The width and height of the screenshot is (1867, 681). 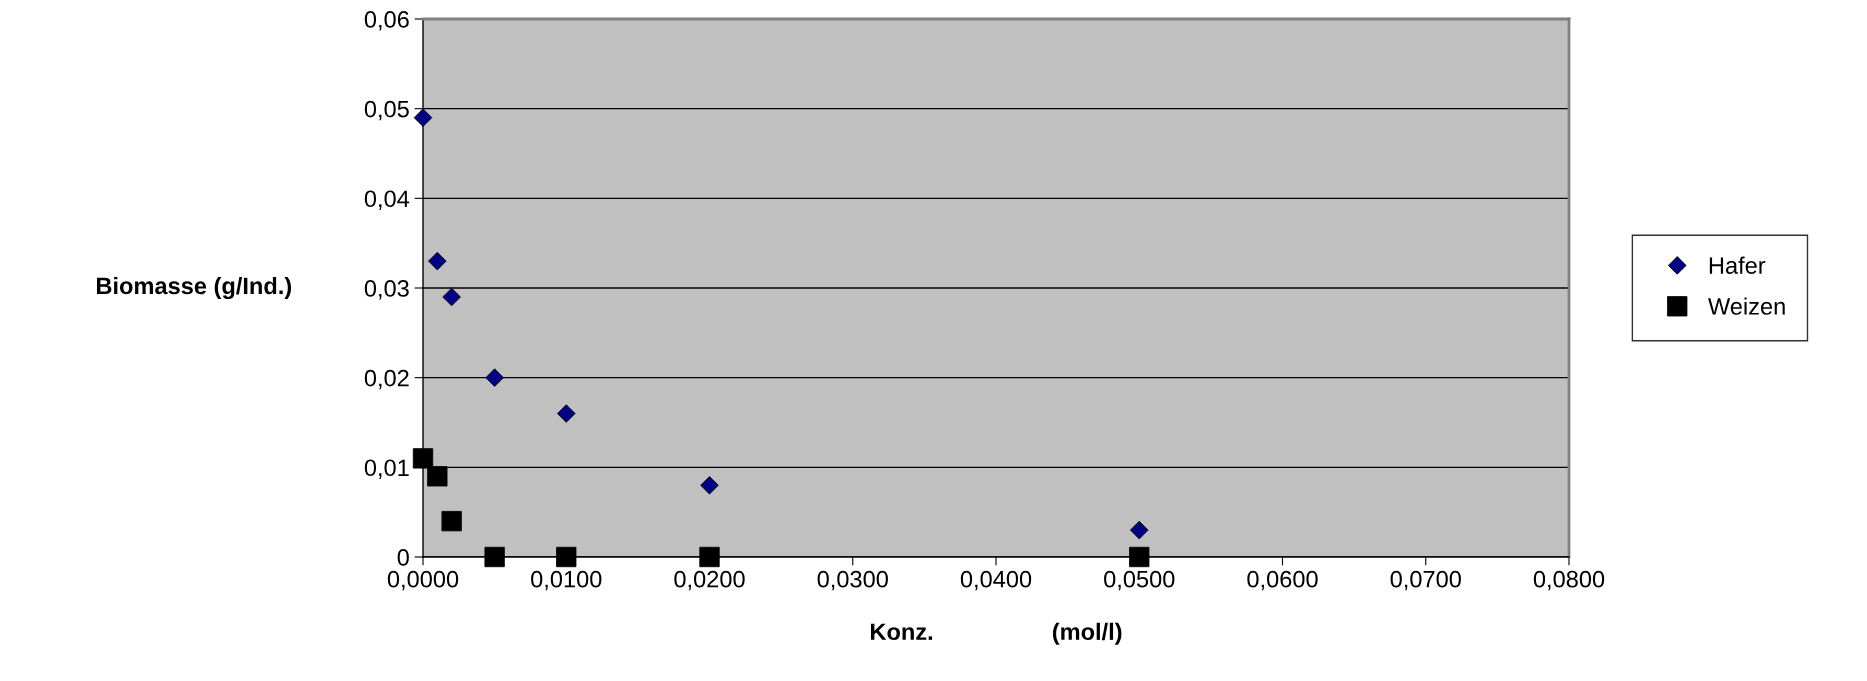 I want to click on y-tick-label: 0,02, so click(x=386, y=379).